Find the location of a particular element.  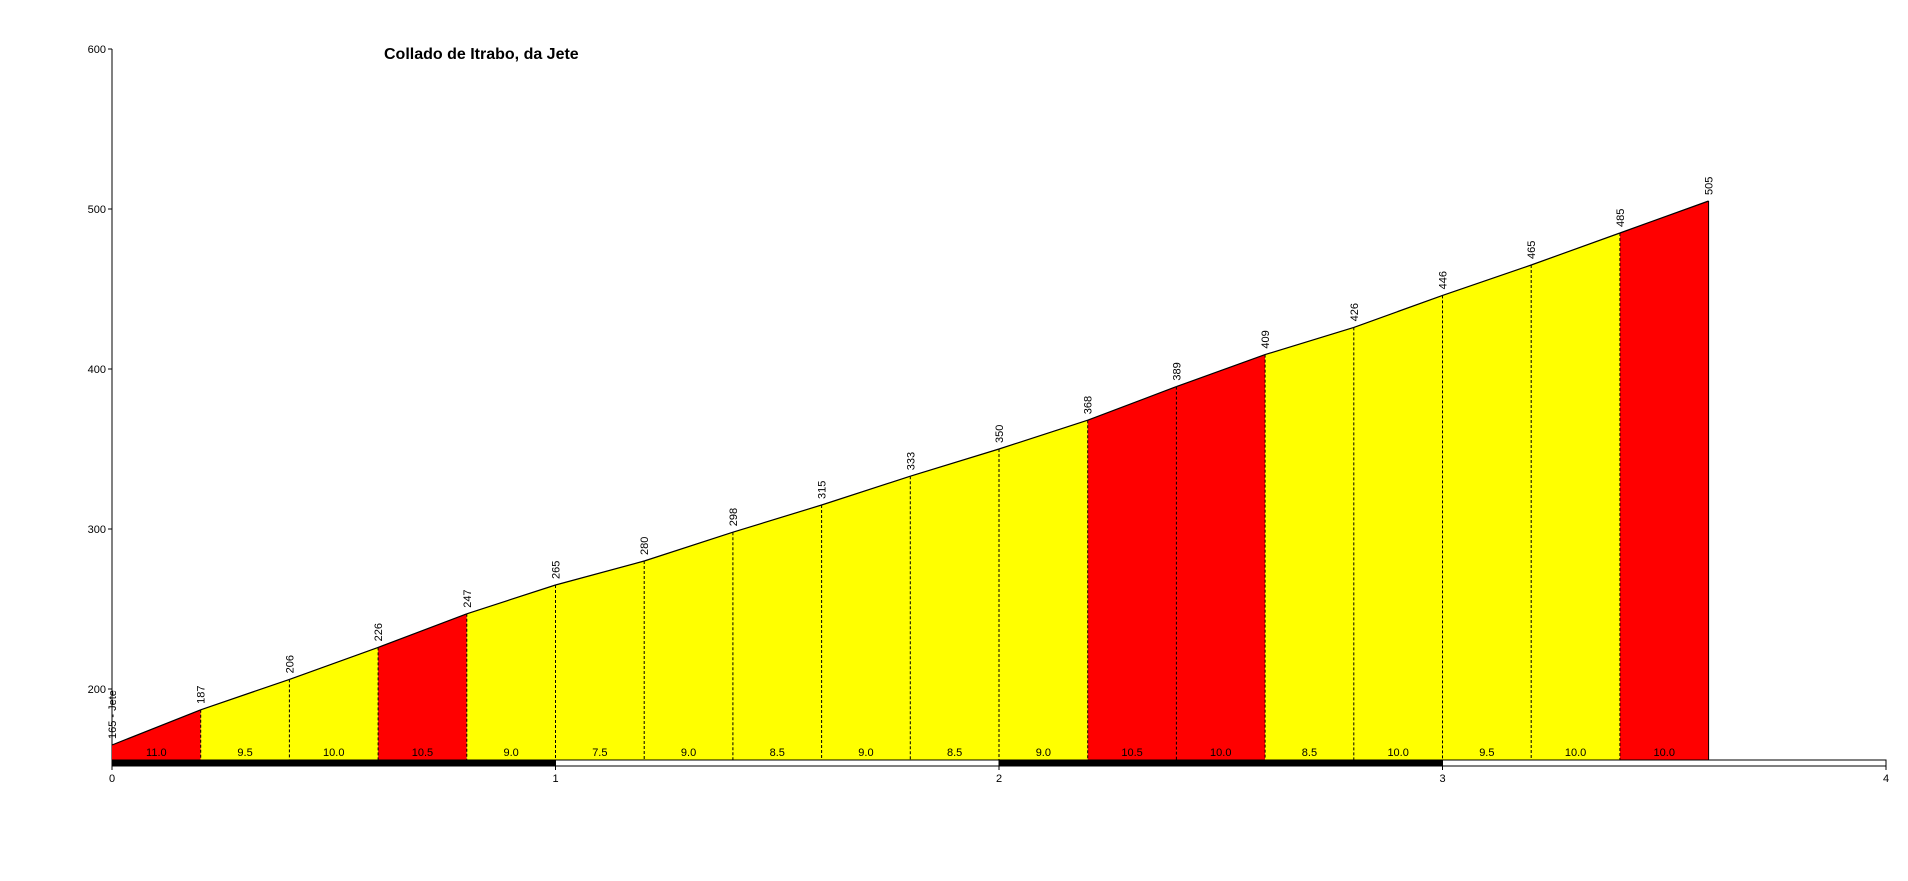

elevation-label: 226 is located at coordinates (379, 632).